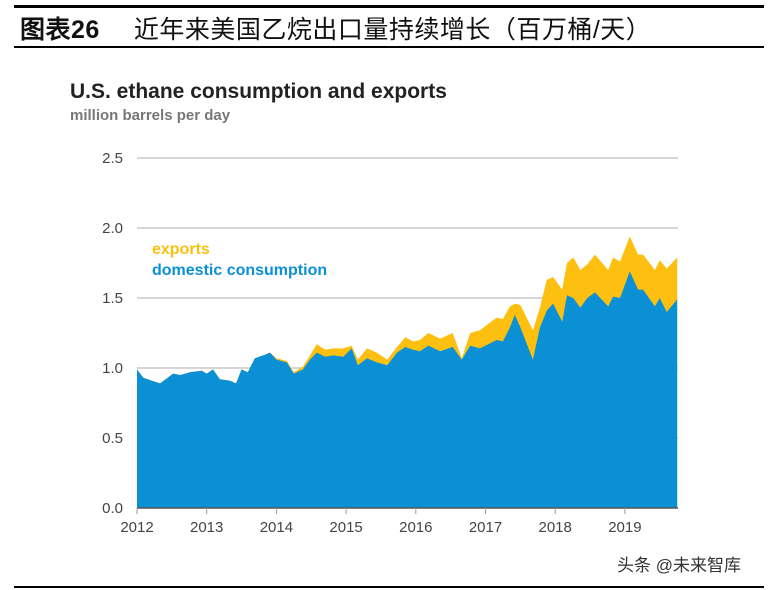 The image size is (775, 590). I want to click on x-tick-label: 2016, so click(415, 527).